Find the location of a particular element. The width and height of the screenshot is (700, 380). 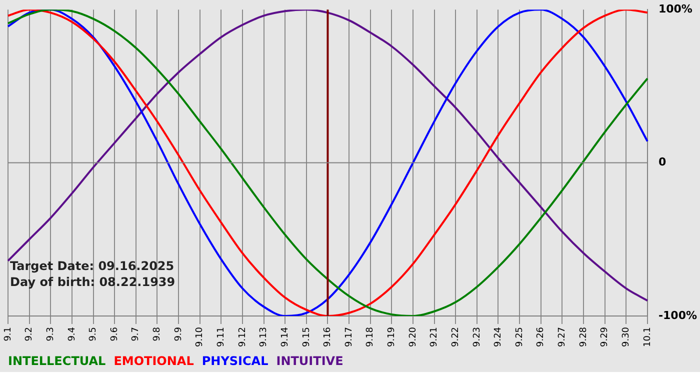

x-tick-label: 9.8 is located at coordinates (157, 334).